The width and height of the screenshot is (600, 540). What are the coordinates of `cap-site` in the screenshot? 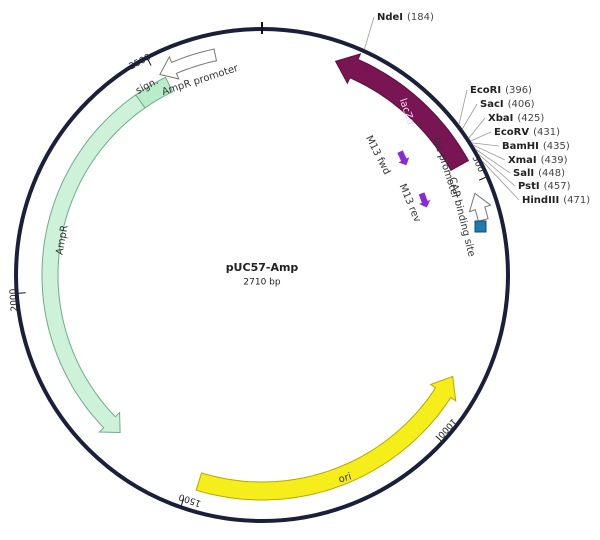 It's located at (480, 226).